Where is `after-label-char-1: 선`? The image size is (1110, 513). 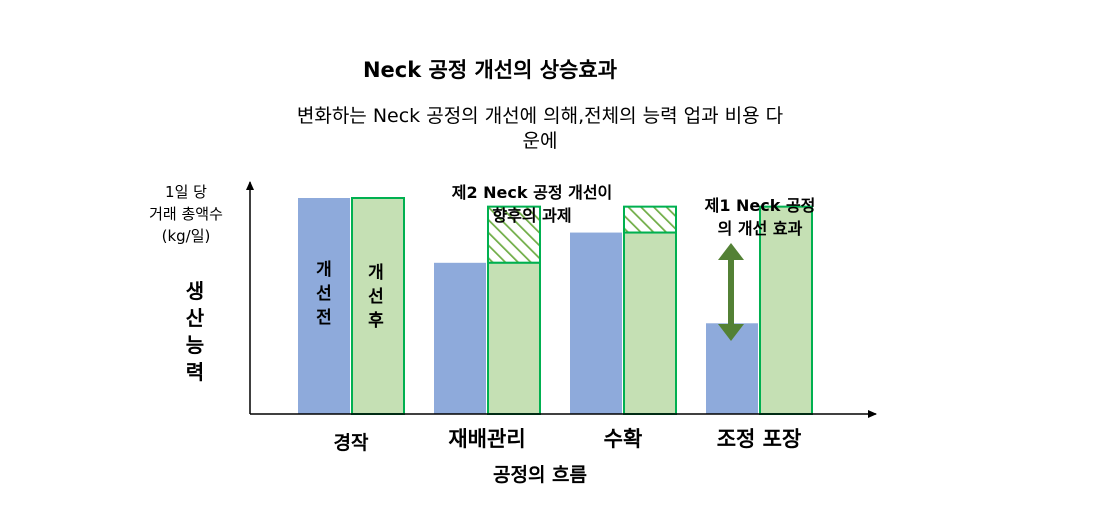
after-label-char-1: 선 is located at coordinates (376, 297).